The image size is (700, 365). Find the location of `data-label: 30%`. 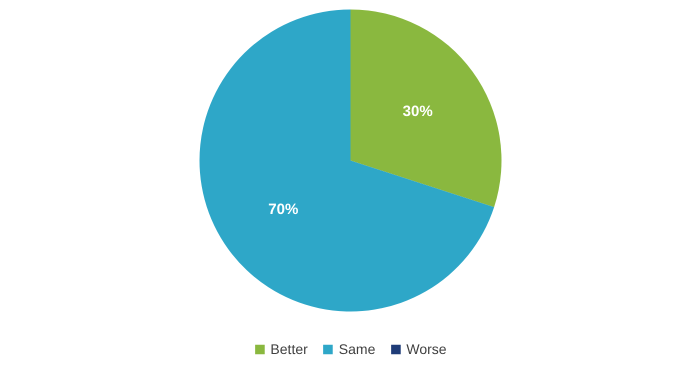

data-label: 30% is located at coordinates (417, 111).